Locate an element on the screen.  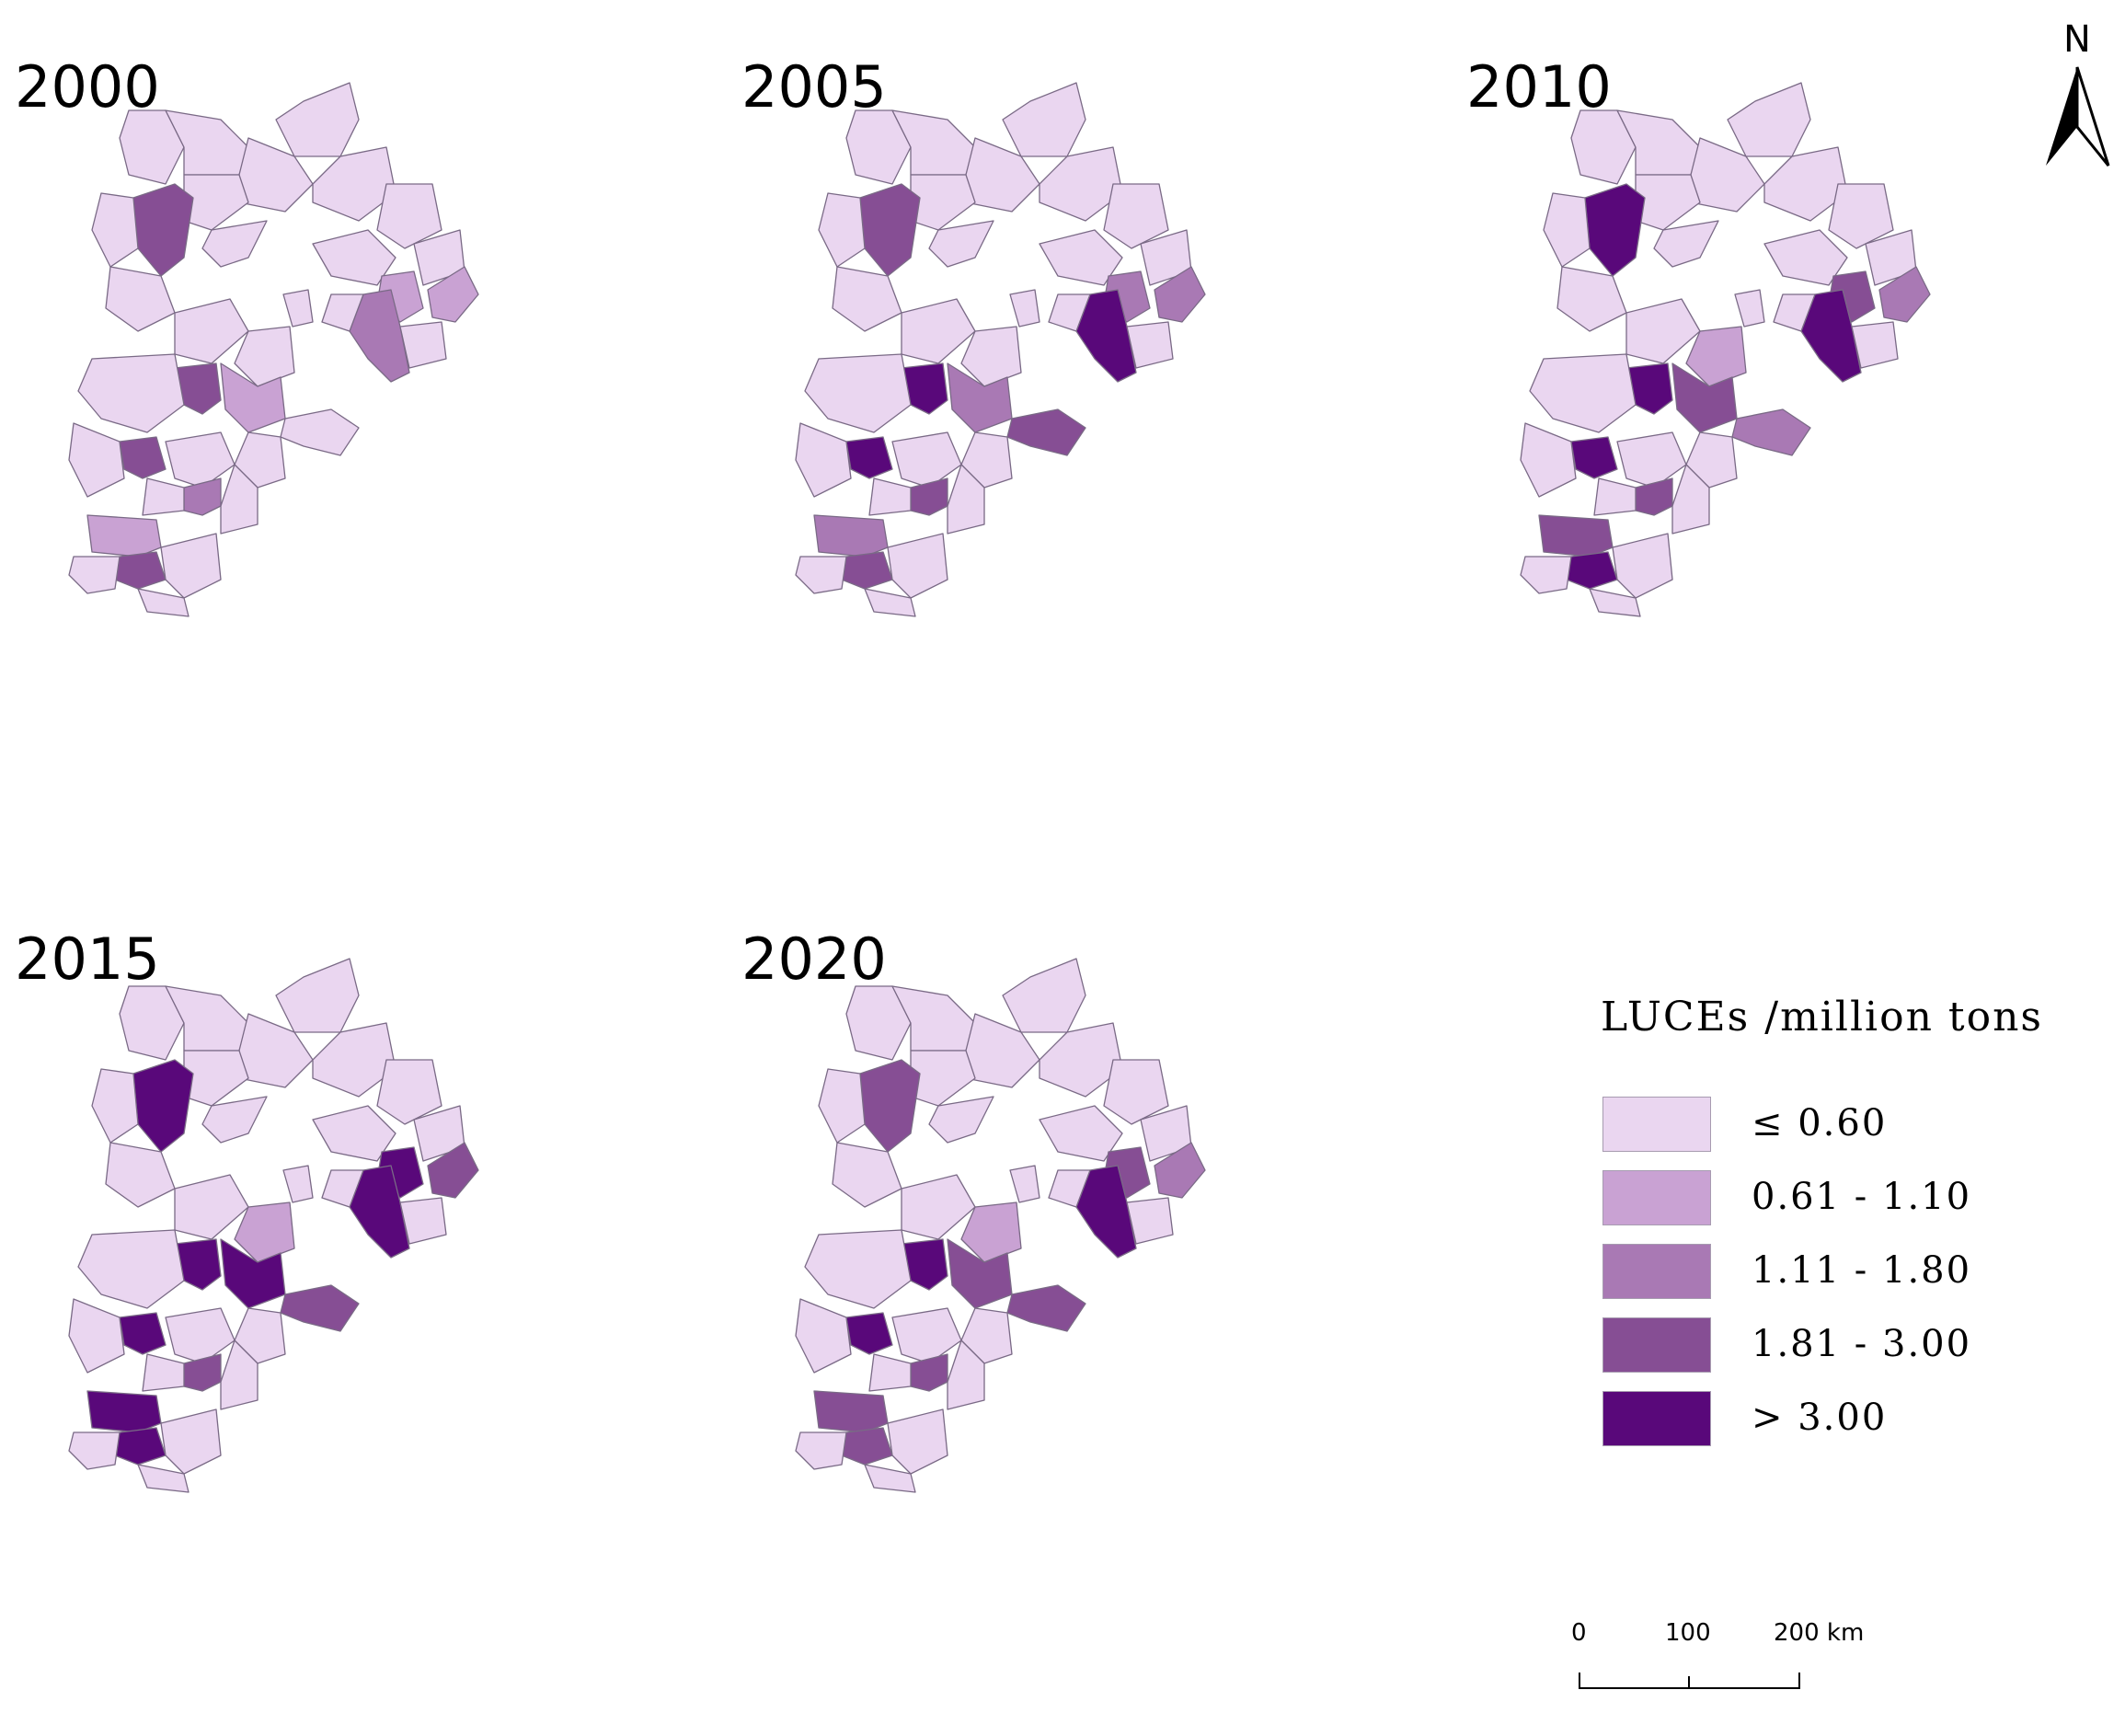
legend-item: > 3.00 is located at coordinates (1819, 1419).